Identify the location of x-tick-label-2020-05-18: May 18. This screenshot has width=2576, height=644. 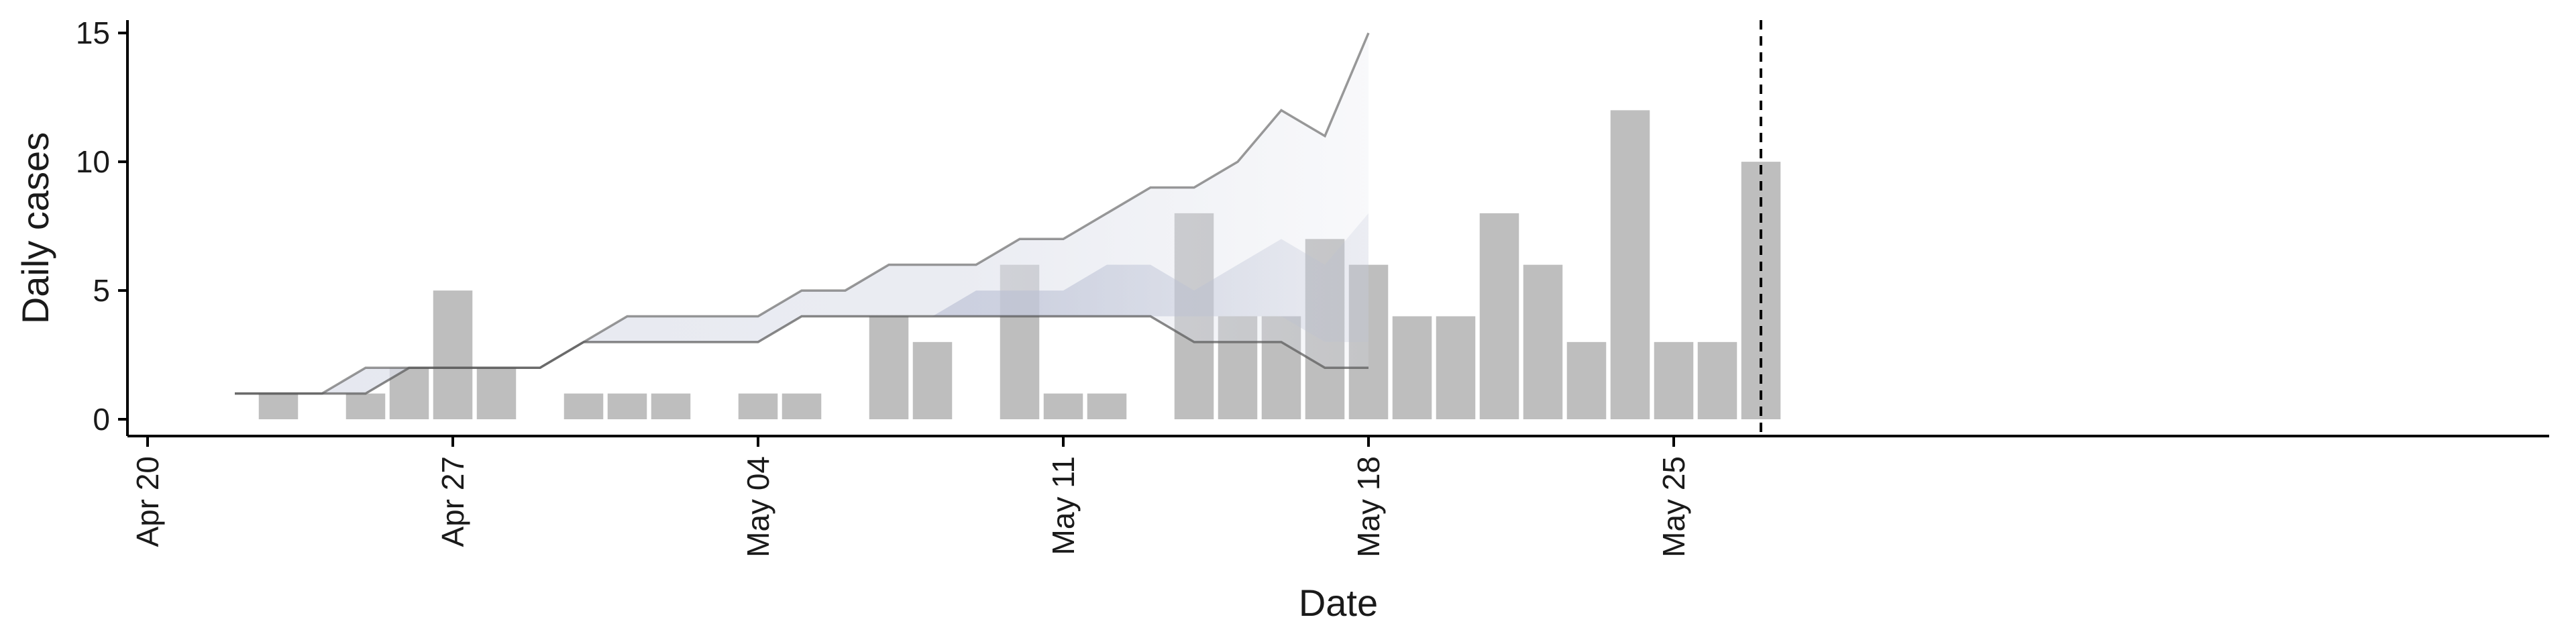
(1368, 506).